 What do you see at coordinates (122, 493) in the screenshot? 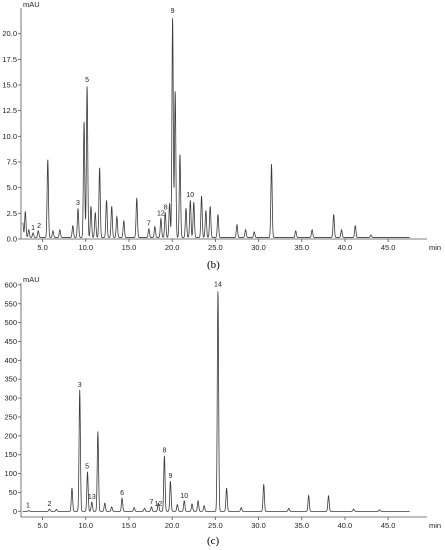
I see `peak-annotation: 6` at bounding box center [122, 493].